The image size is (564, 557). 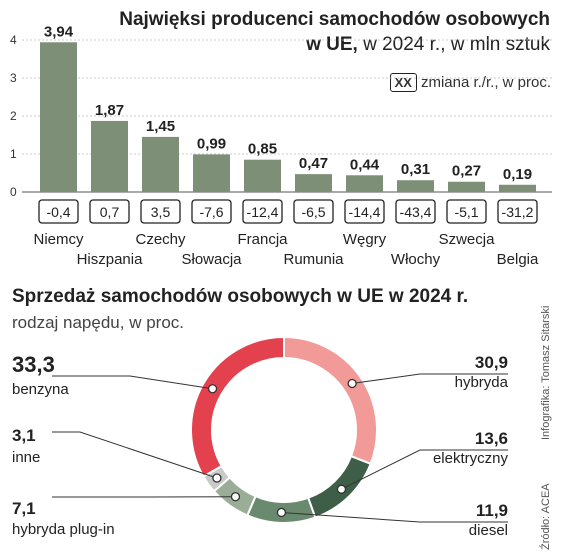 What do you see at coordinates (98, 322) in the screenshot?
I see `donut-chart-subtitle: rodzaj napędu, w proc.` at bounding box center [98, 322].